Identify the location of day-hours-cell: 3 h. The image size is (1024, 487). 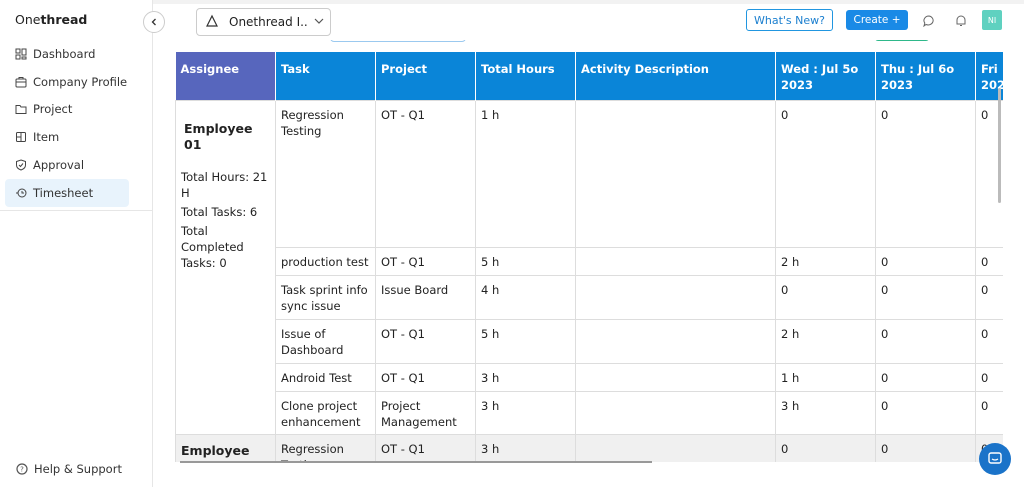
(825, 413).